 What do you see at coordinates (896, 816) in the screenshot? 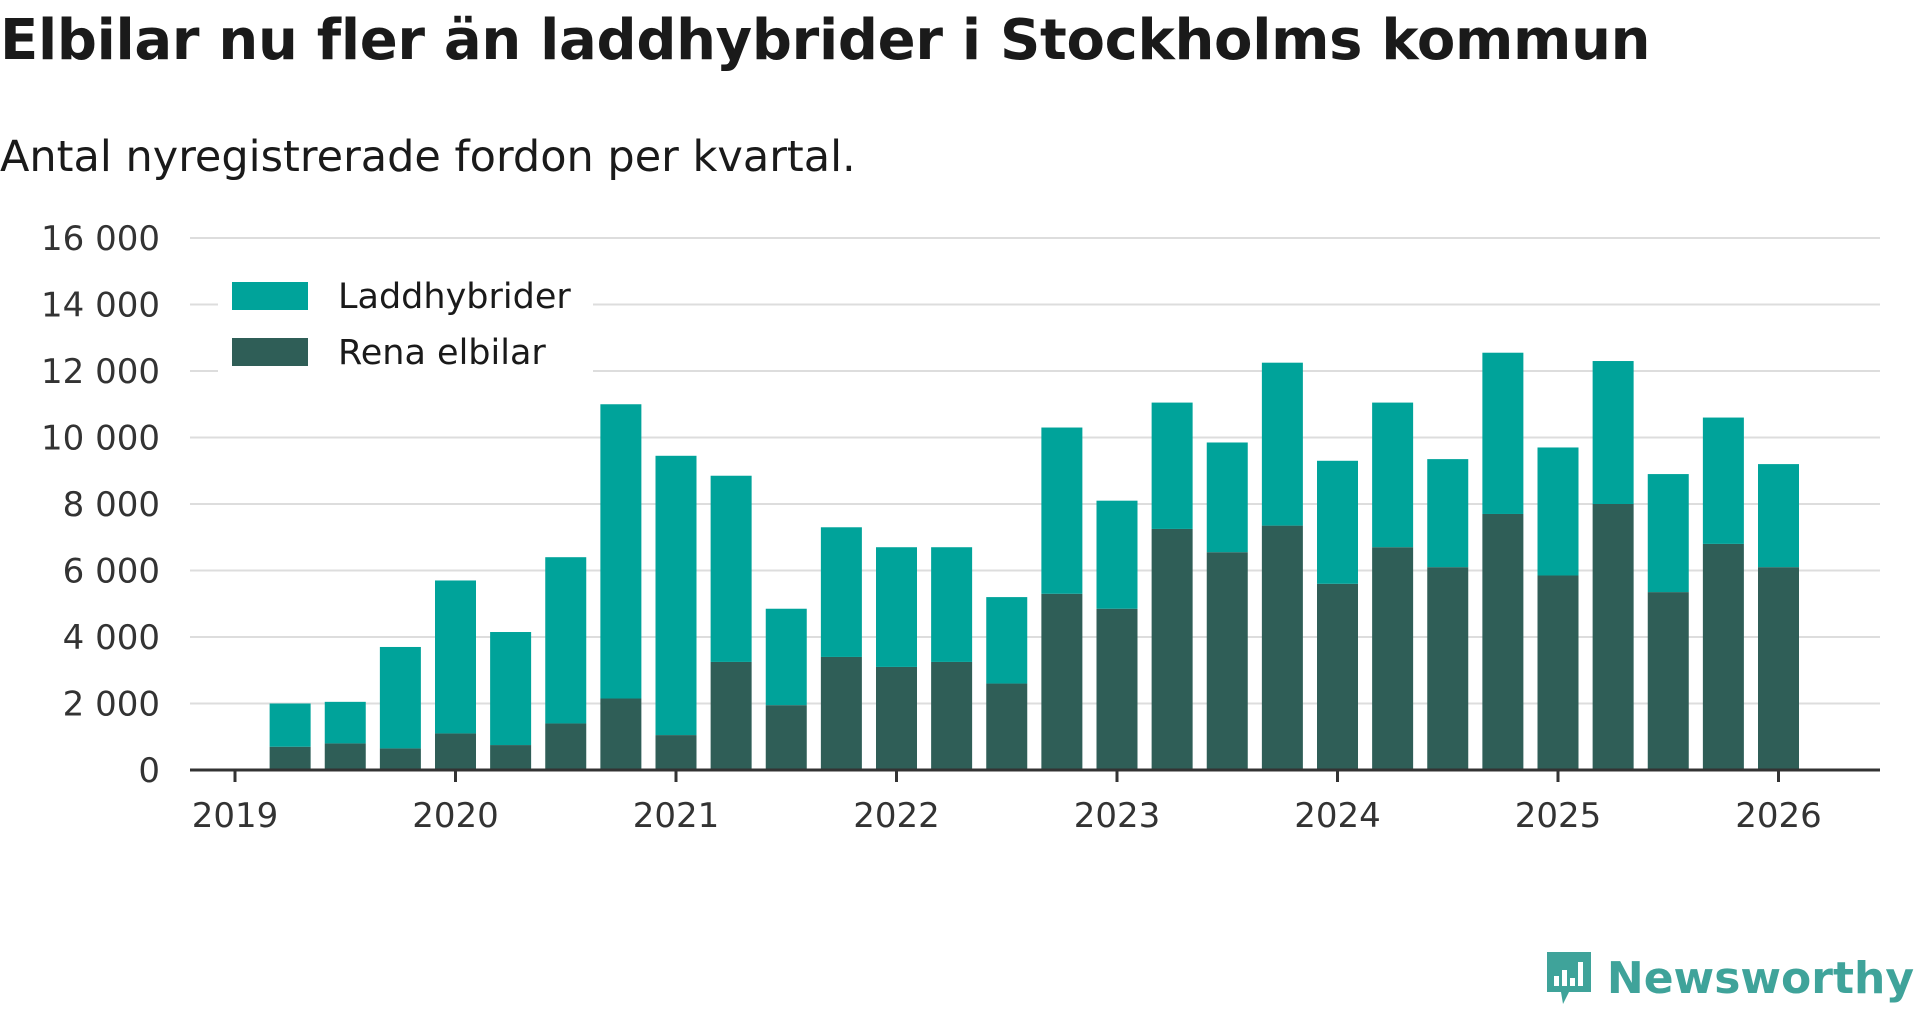
I see `x-tick-label: 2022` at bounding box center [896, 816].